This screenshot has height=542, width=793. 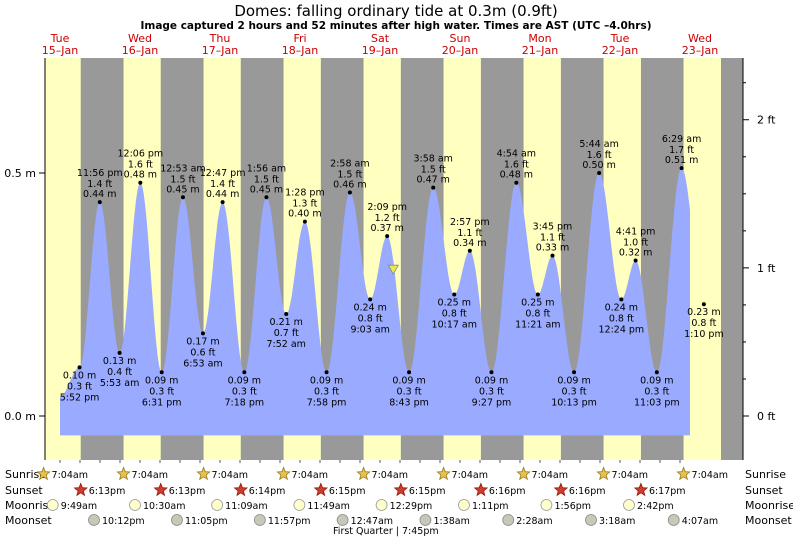 What do you see at coordinates (460, 50) in the screenshot?
I see `day-date: 20–Jan` at bounding box center [460, 50].